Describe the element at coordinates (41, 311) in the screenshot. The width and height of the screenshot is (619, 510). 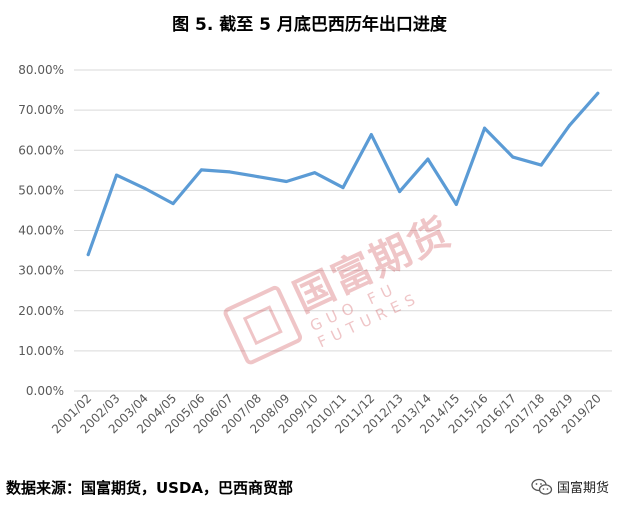
I see `y-tick-label: 20.00%` at that location.